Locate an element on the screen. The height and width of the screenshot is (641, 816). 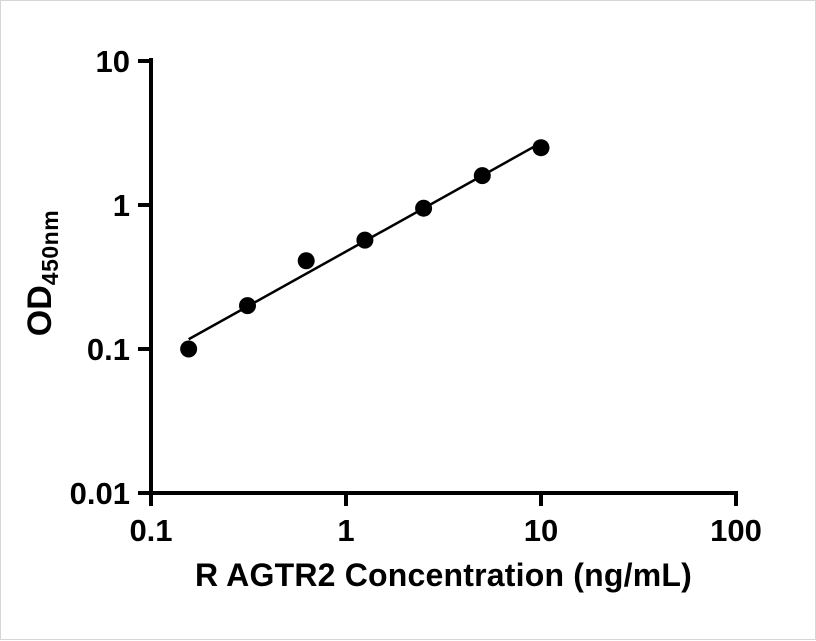
y-axis-title: OD450nm is located at coordinates (43, 273).